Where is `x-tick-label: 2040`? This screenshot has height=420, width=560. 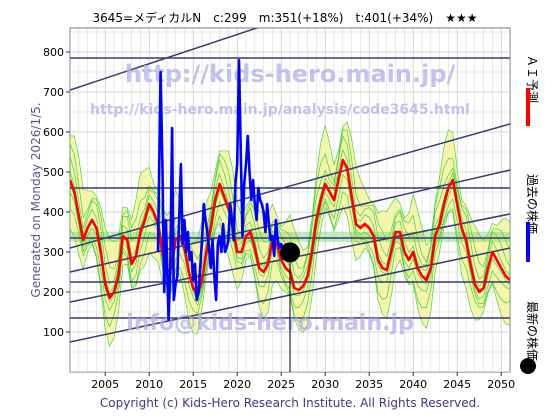
x-tick-label: 2040 is located at coordinates (413, 384).